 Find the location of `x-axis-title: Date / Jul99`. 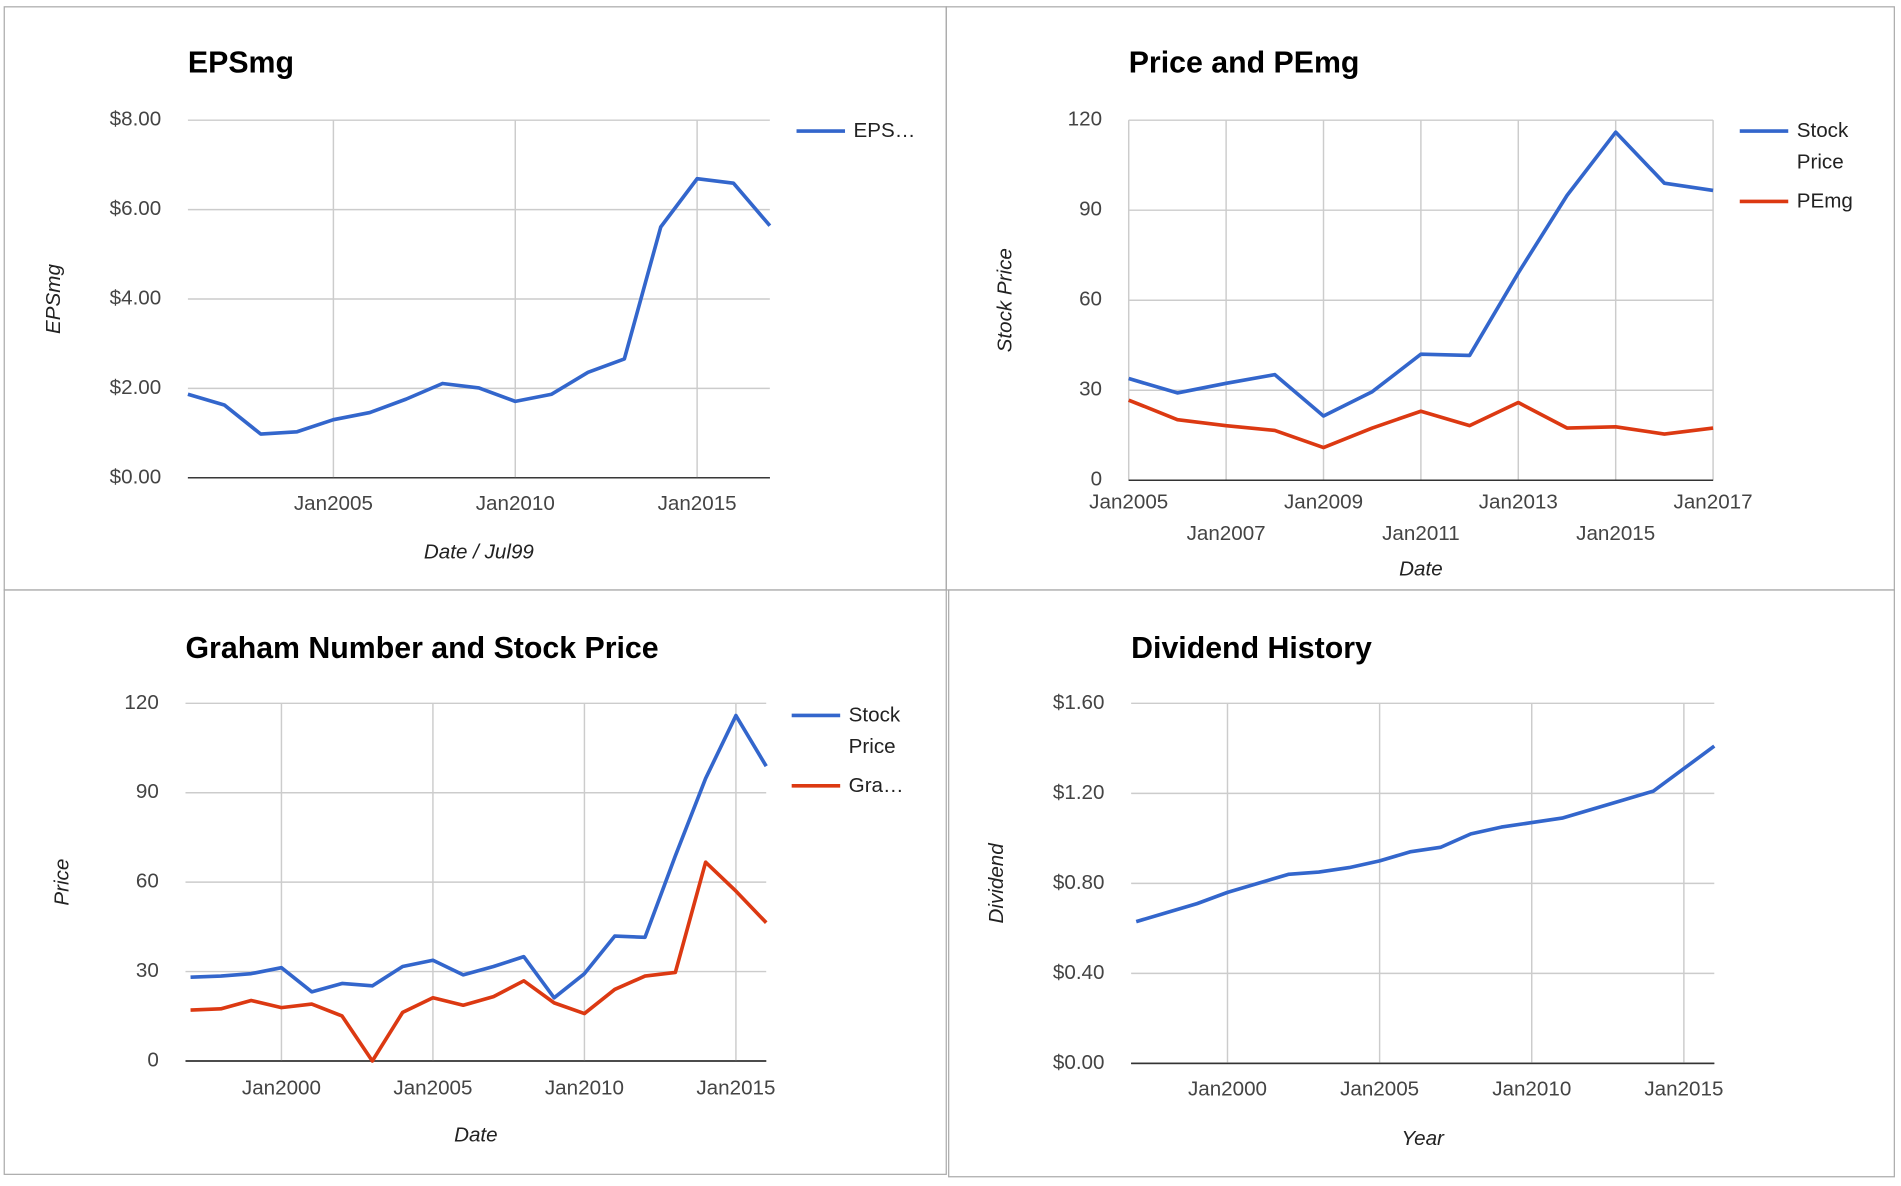

x-axis-title: Date / Jul99 is located at coordinates (479, 551).